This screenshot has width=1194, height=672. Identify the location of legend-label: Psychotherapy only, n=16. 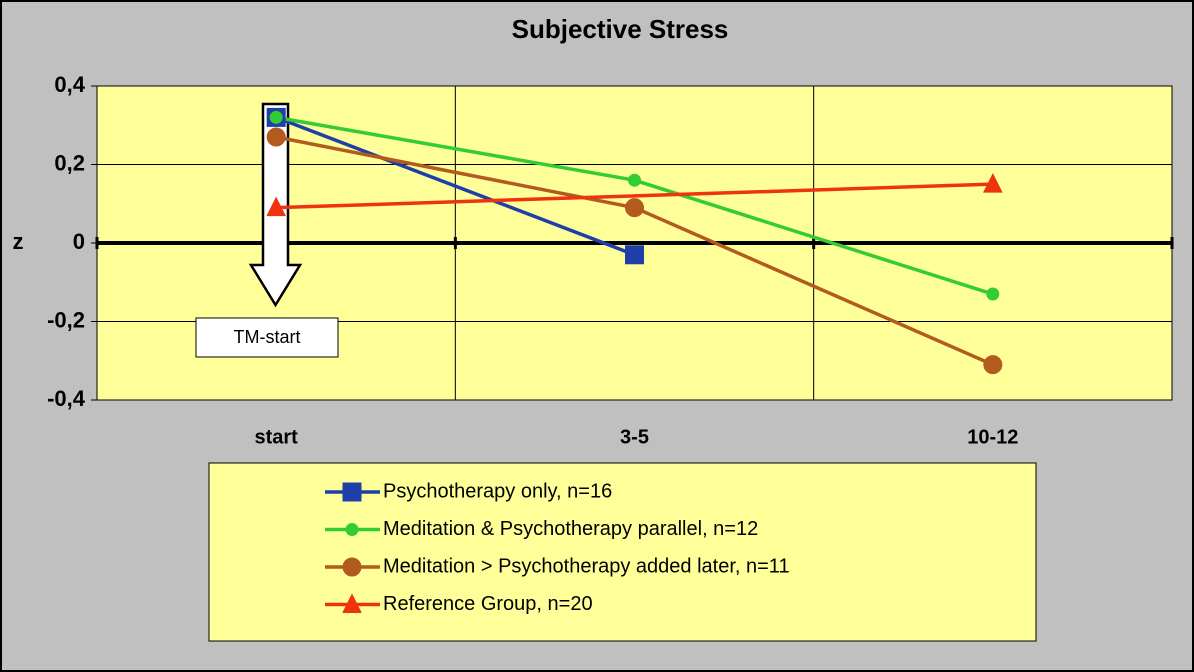
(497, 491).